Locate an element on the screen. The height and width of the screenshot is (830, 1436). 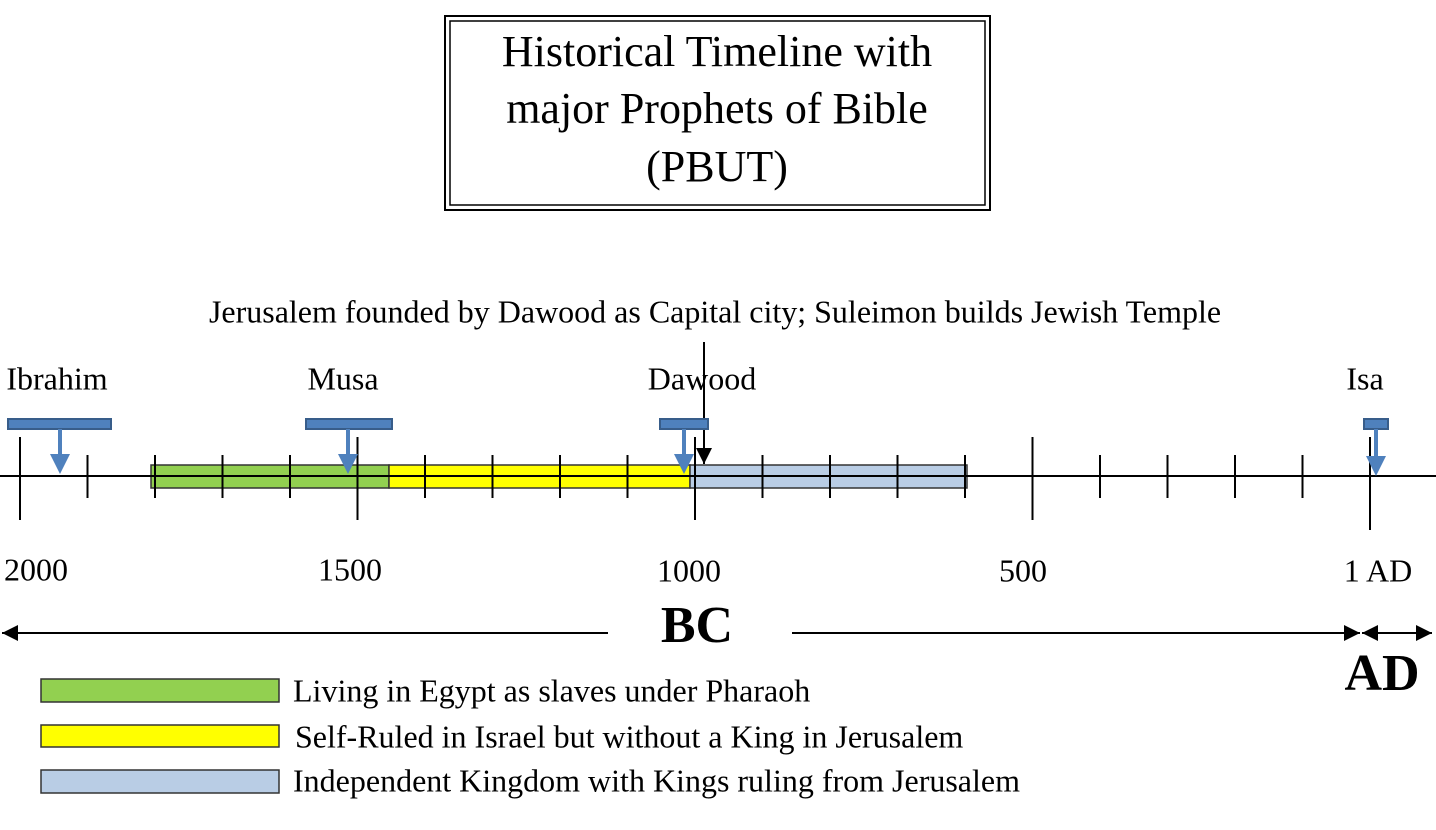
title-line: major Prophets of Bible is located at coordinates (717, 108).